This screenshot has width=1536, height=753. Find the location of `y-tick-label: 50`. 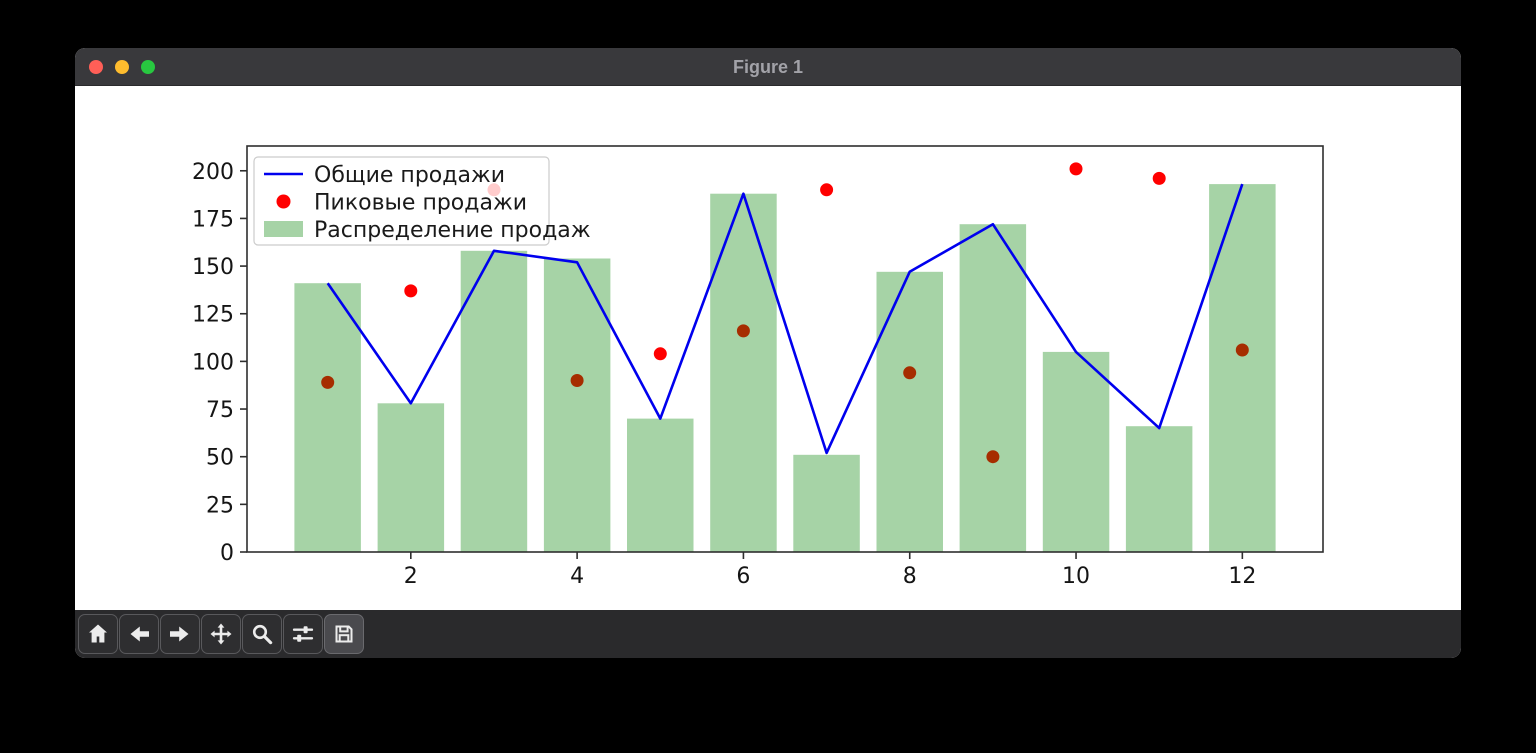

y-tick-label: 50 is located at coordinates (220, 458).